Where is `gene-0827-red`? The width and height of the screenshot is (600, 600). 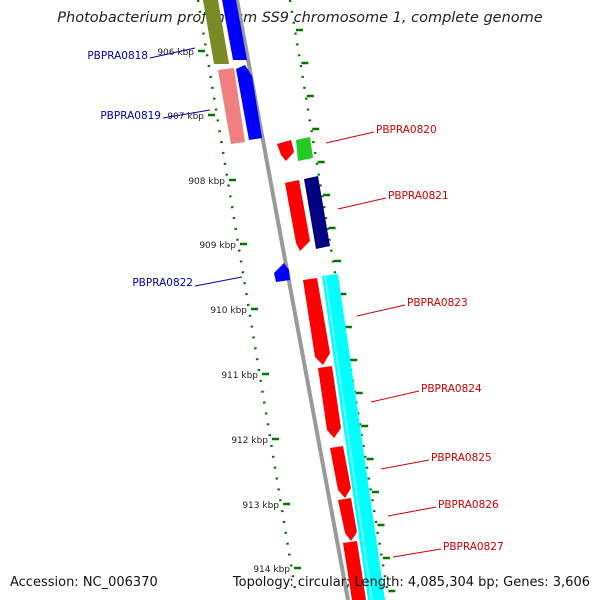
gene-0827-red is located at coordinates (354, 570).